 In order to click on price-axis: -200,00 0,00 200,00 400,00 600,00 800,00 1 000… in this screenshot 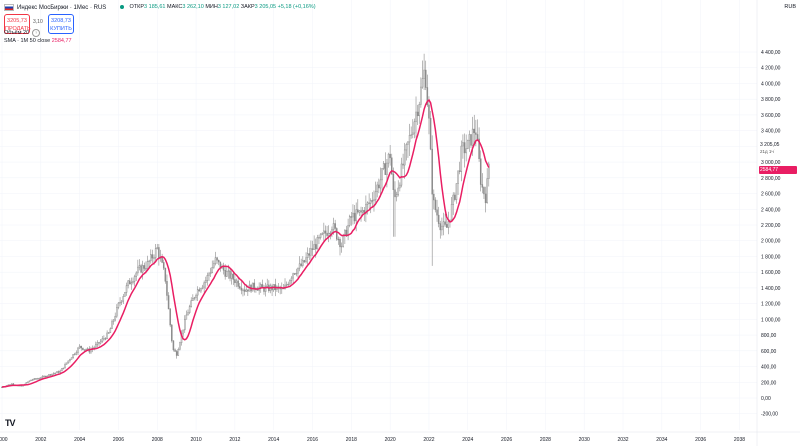, I will do `click(771, 234)`.